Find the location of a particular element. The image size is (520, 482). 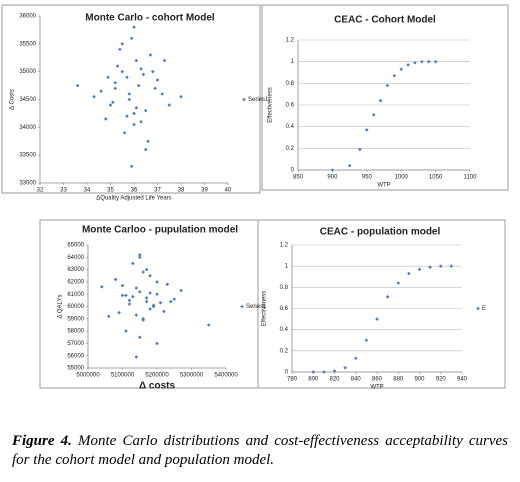

x-tick-label: 820 is located at coordinates (334, 380).